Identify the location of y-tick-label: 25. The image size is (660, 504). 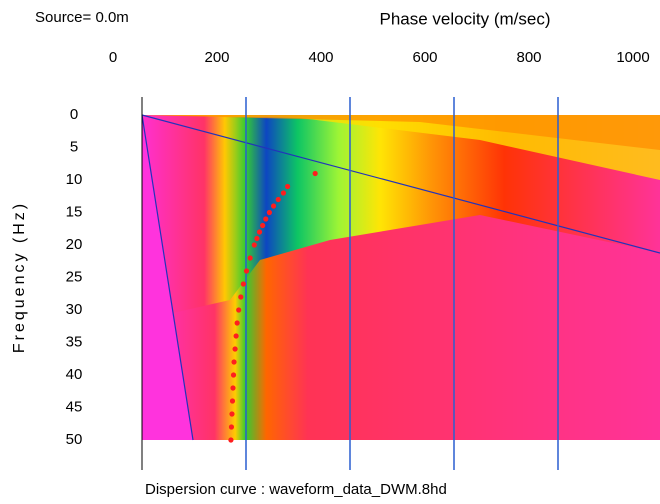
(74, 276).